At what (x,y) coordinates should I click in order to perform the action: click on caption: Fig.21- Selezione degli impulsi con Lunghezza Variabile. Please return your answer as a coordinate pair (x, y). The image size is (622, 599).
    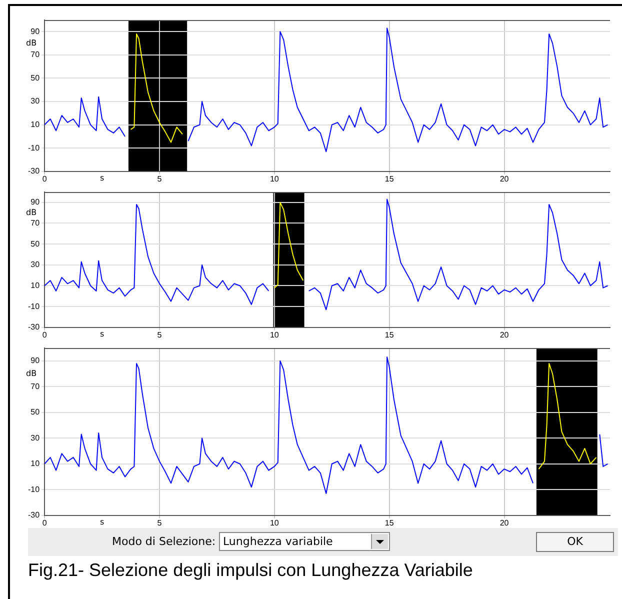
    Looking at the image, I should click on (250, 570).